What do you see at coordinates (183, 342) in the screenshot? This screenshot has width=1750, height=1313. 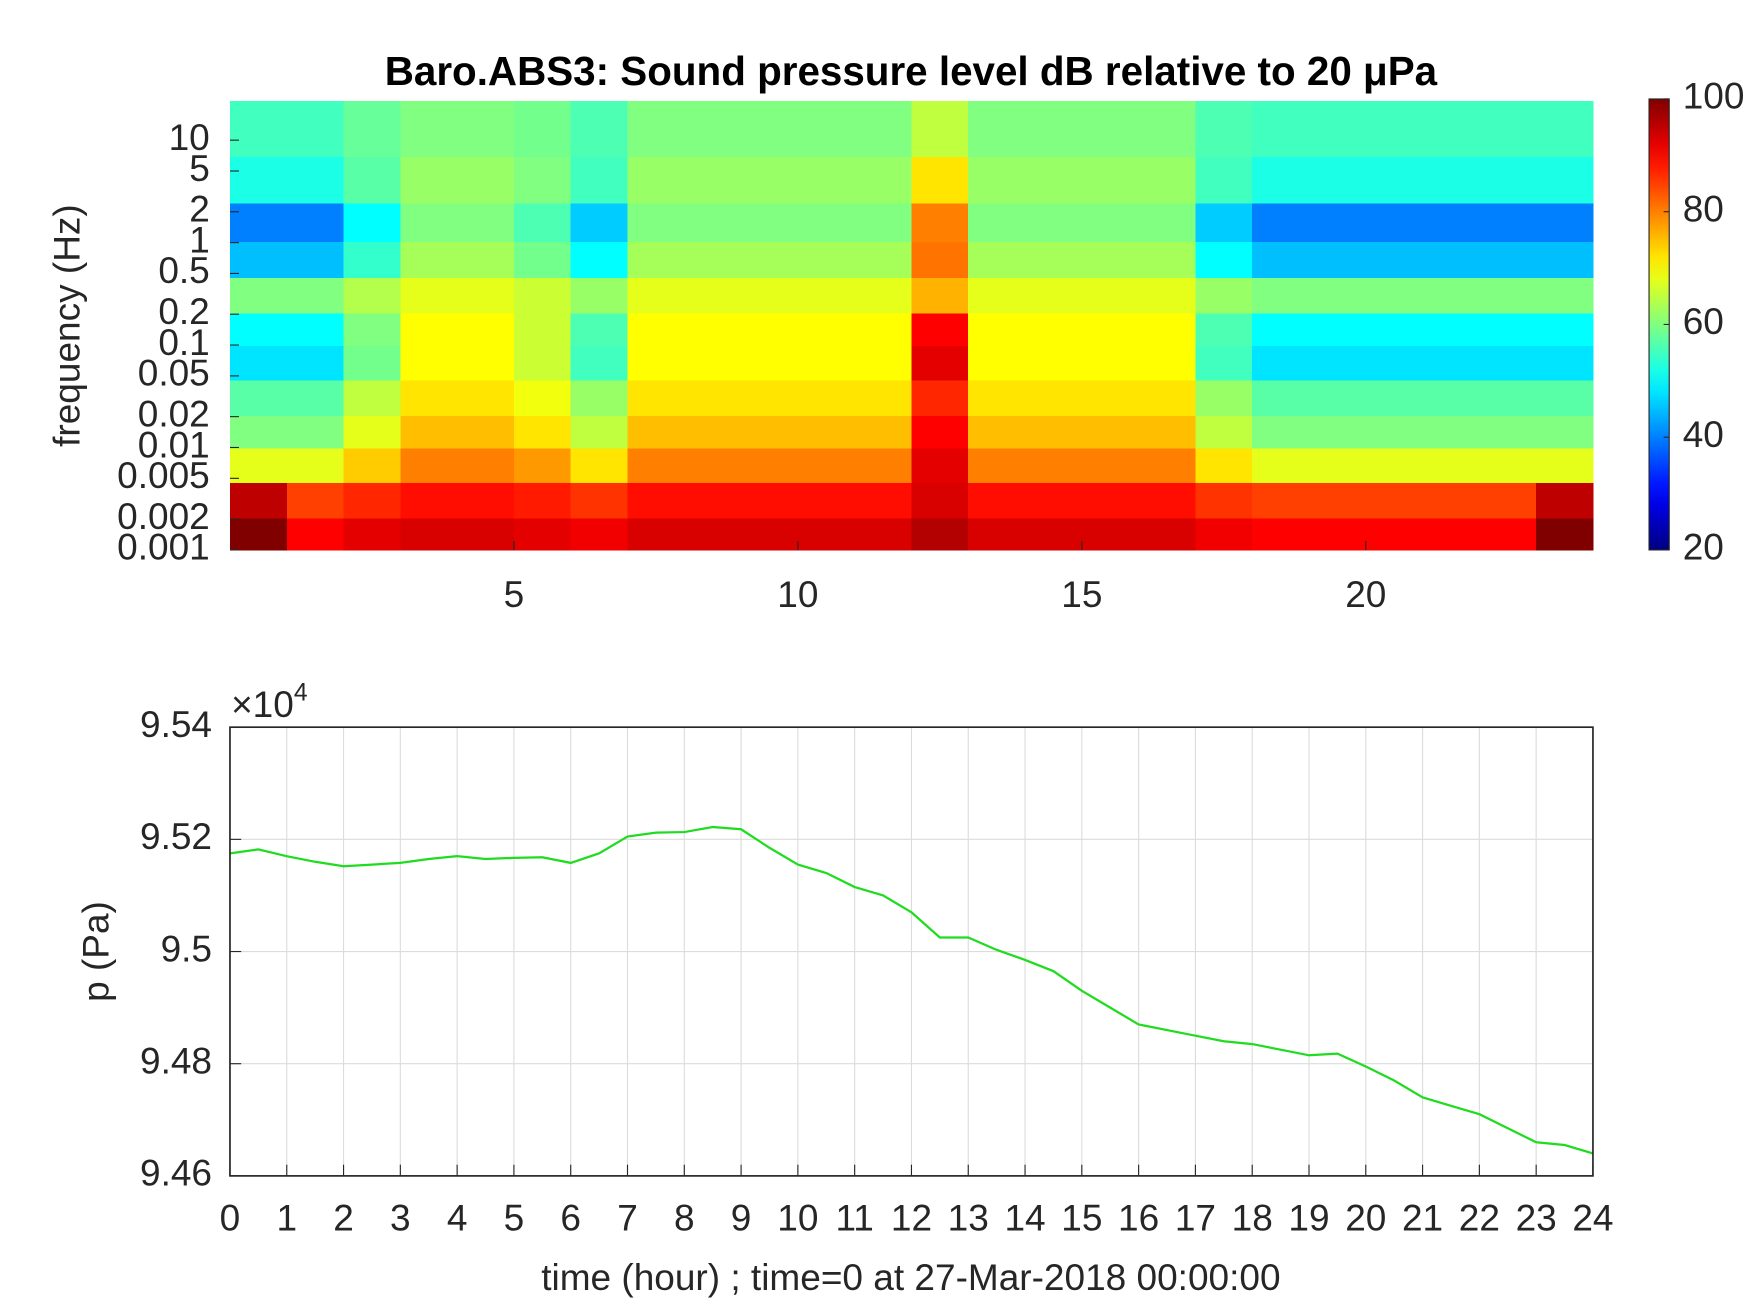 I see `y-tick-label: 0.1` at bounding box center [183, 342].